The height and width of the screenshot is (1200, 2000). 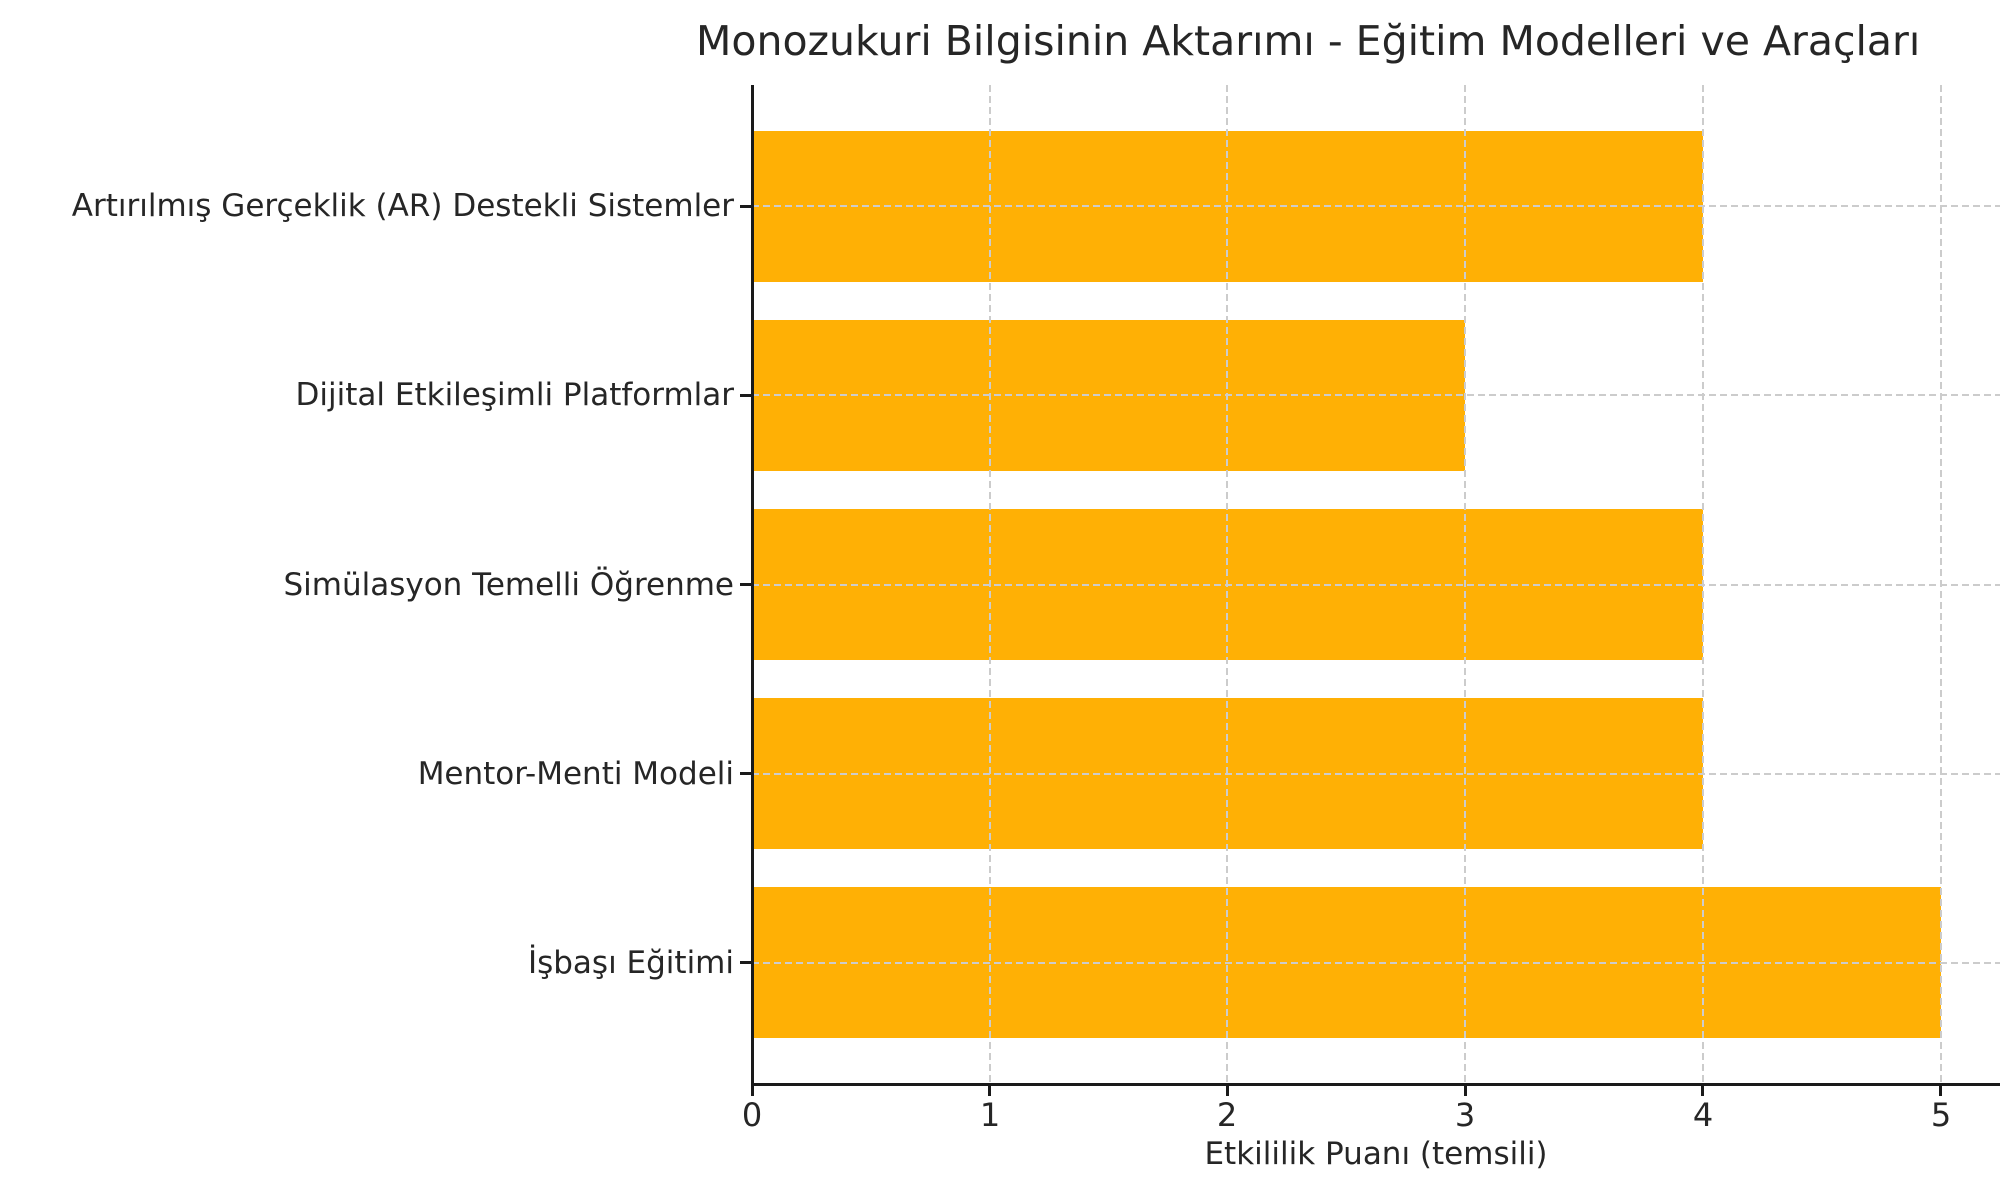 I want to click on x-axis-spine, so click(x=1375, y=1084).